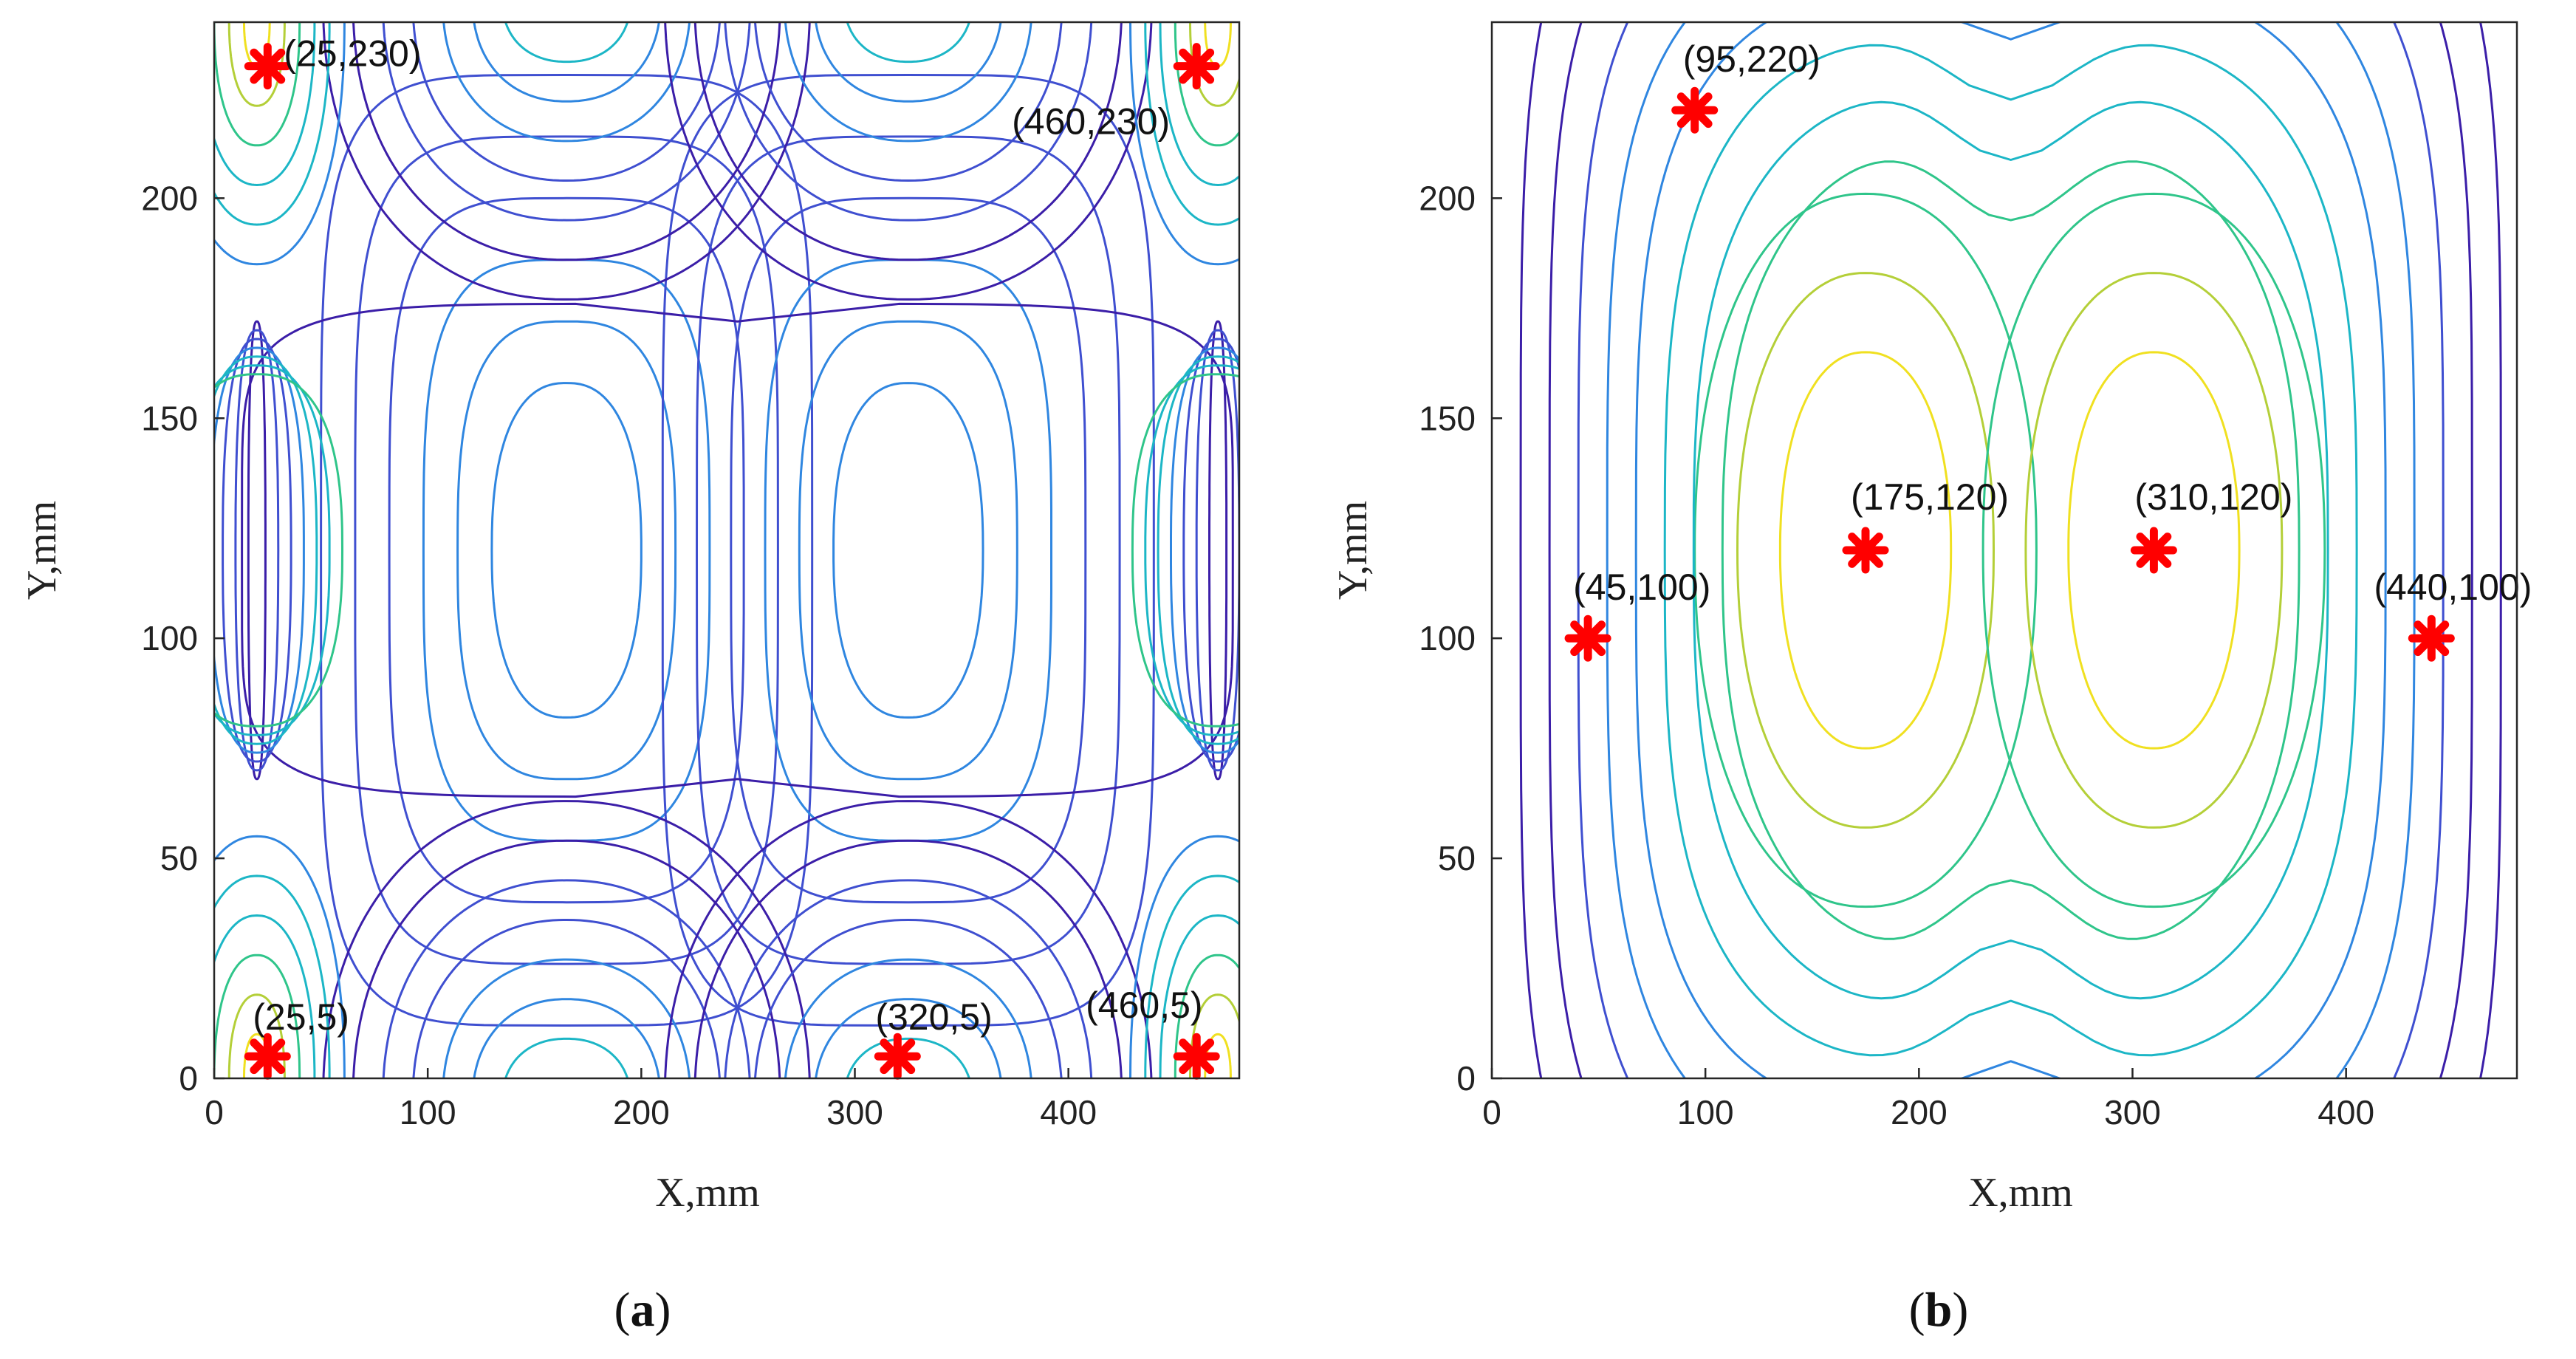 The height and width of the screenshot is (1359, 2576). What do you see at coordinates (854, 1112) in the screenshot?
I see `x-tick-label-a-300: 300` at bounding box center [854, 1112].